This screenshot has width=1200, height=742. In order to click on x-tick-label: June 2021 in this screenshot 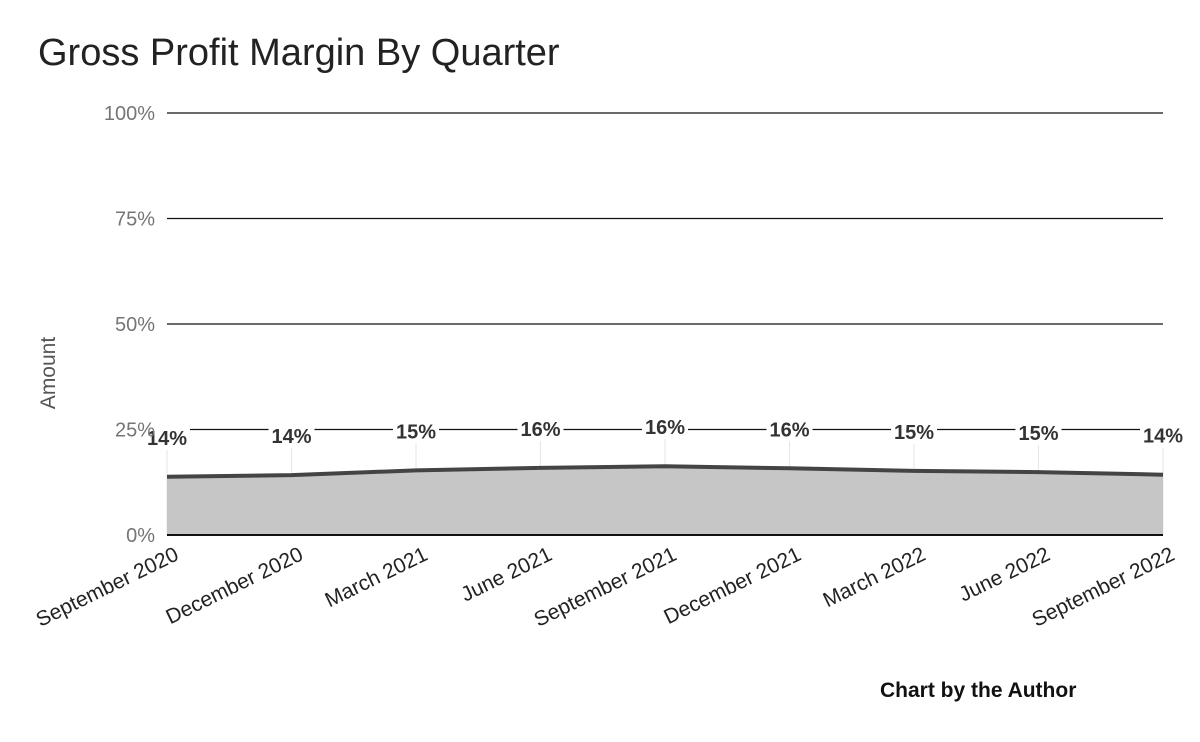, I will do `click(506, 575)`.